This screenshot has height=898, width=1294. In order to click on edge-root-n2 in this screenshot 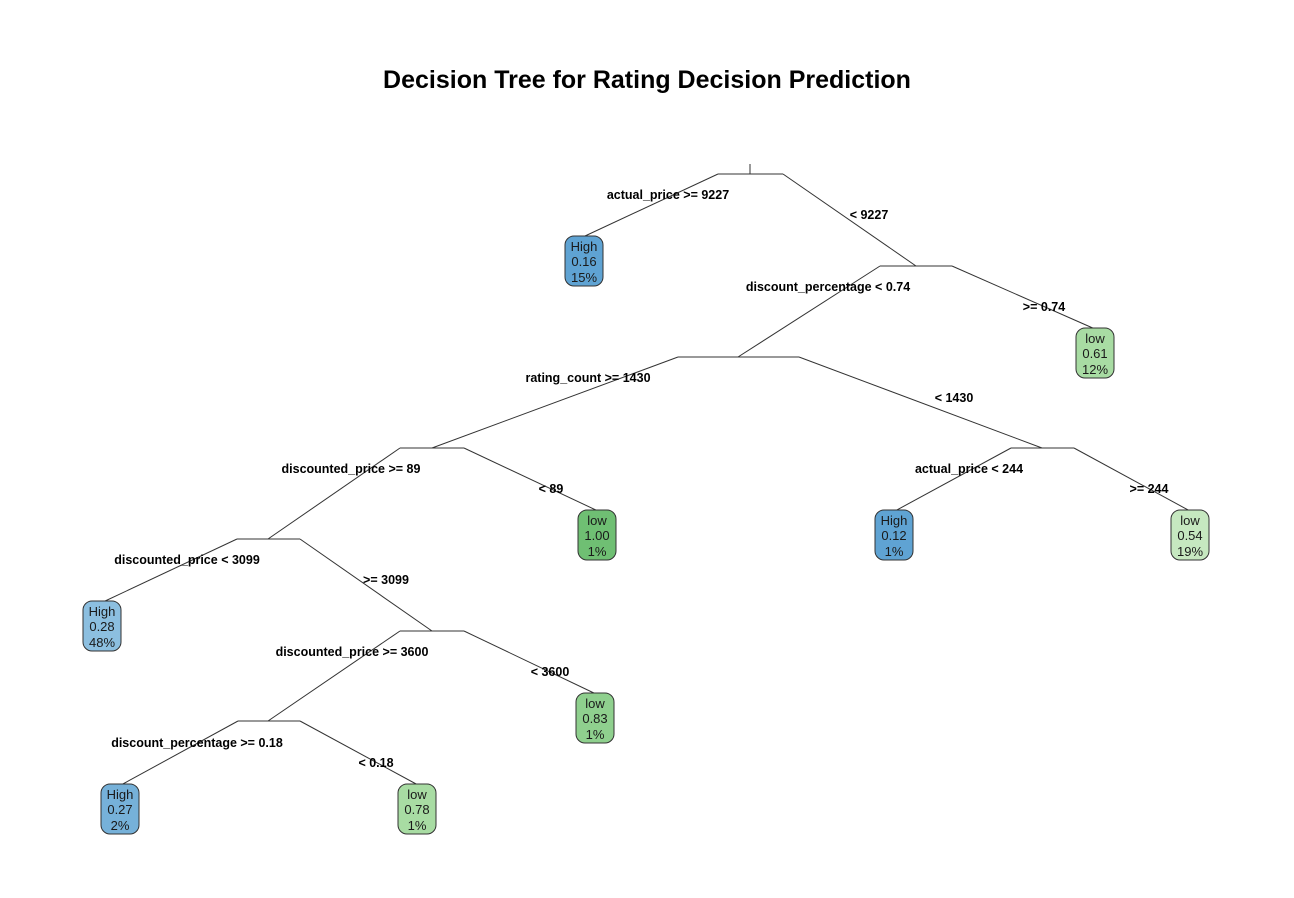, I will do `click(849, 220)`.